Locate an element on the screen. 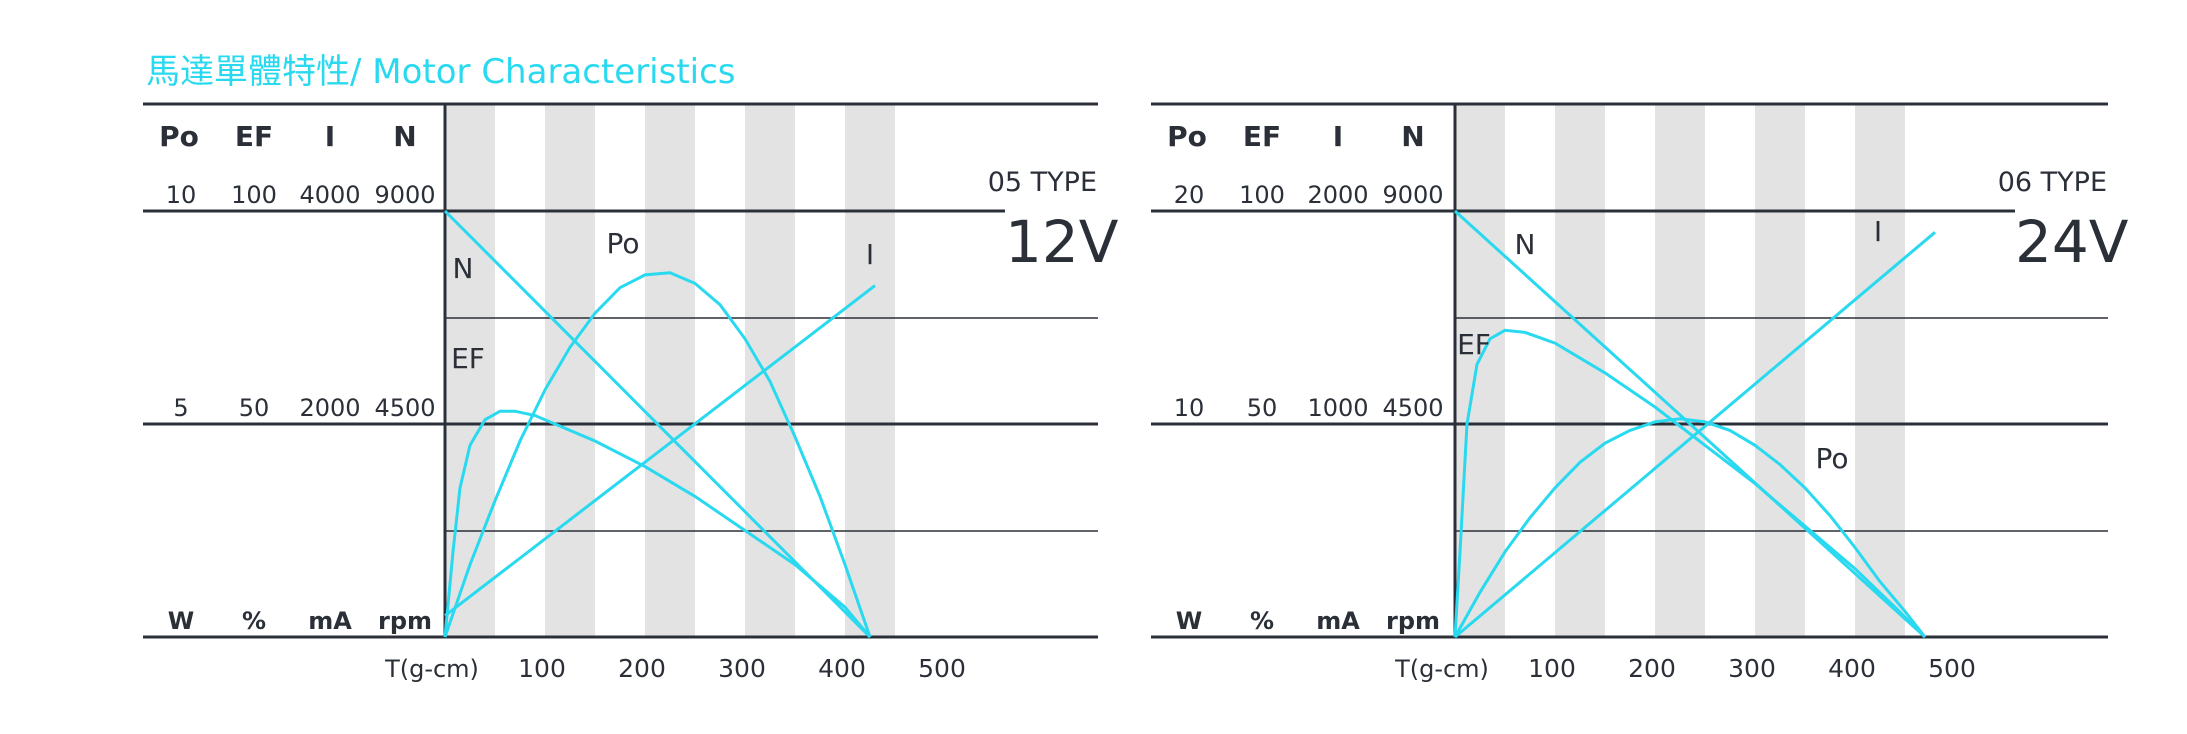 The width and height of the screenshot is (2187, 734). scale-top-label: 4000 is located at coordinates (329, 195).